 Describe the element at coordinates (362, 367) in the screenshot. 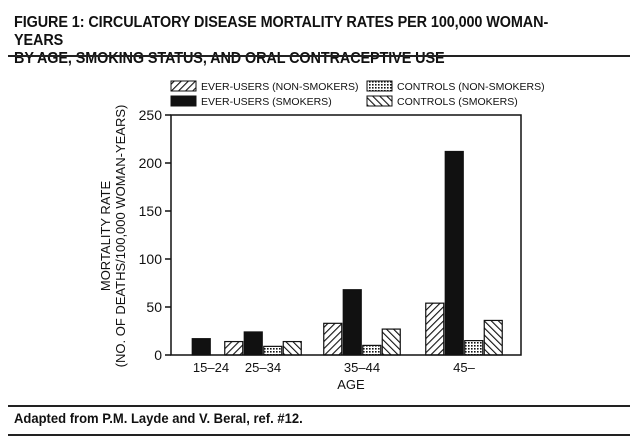

I see `x-tick-label-2: 35–44` at that location.